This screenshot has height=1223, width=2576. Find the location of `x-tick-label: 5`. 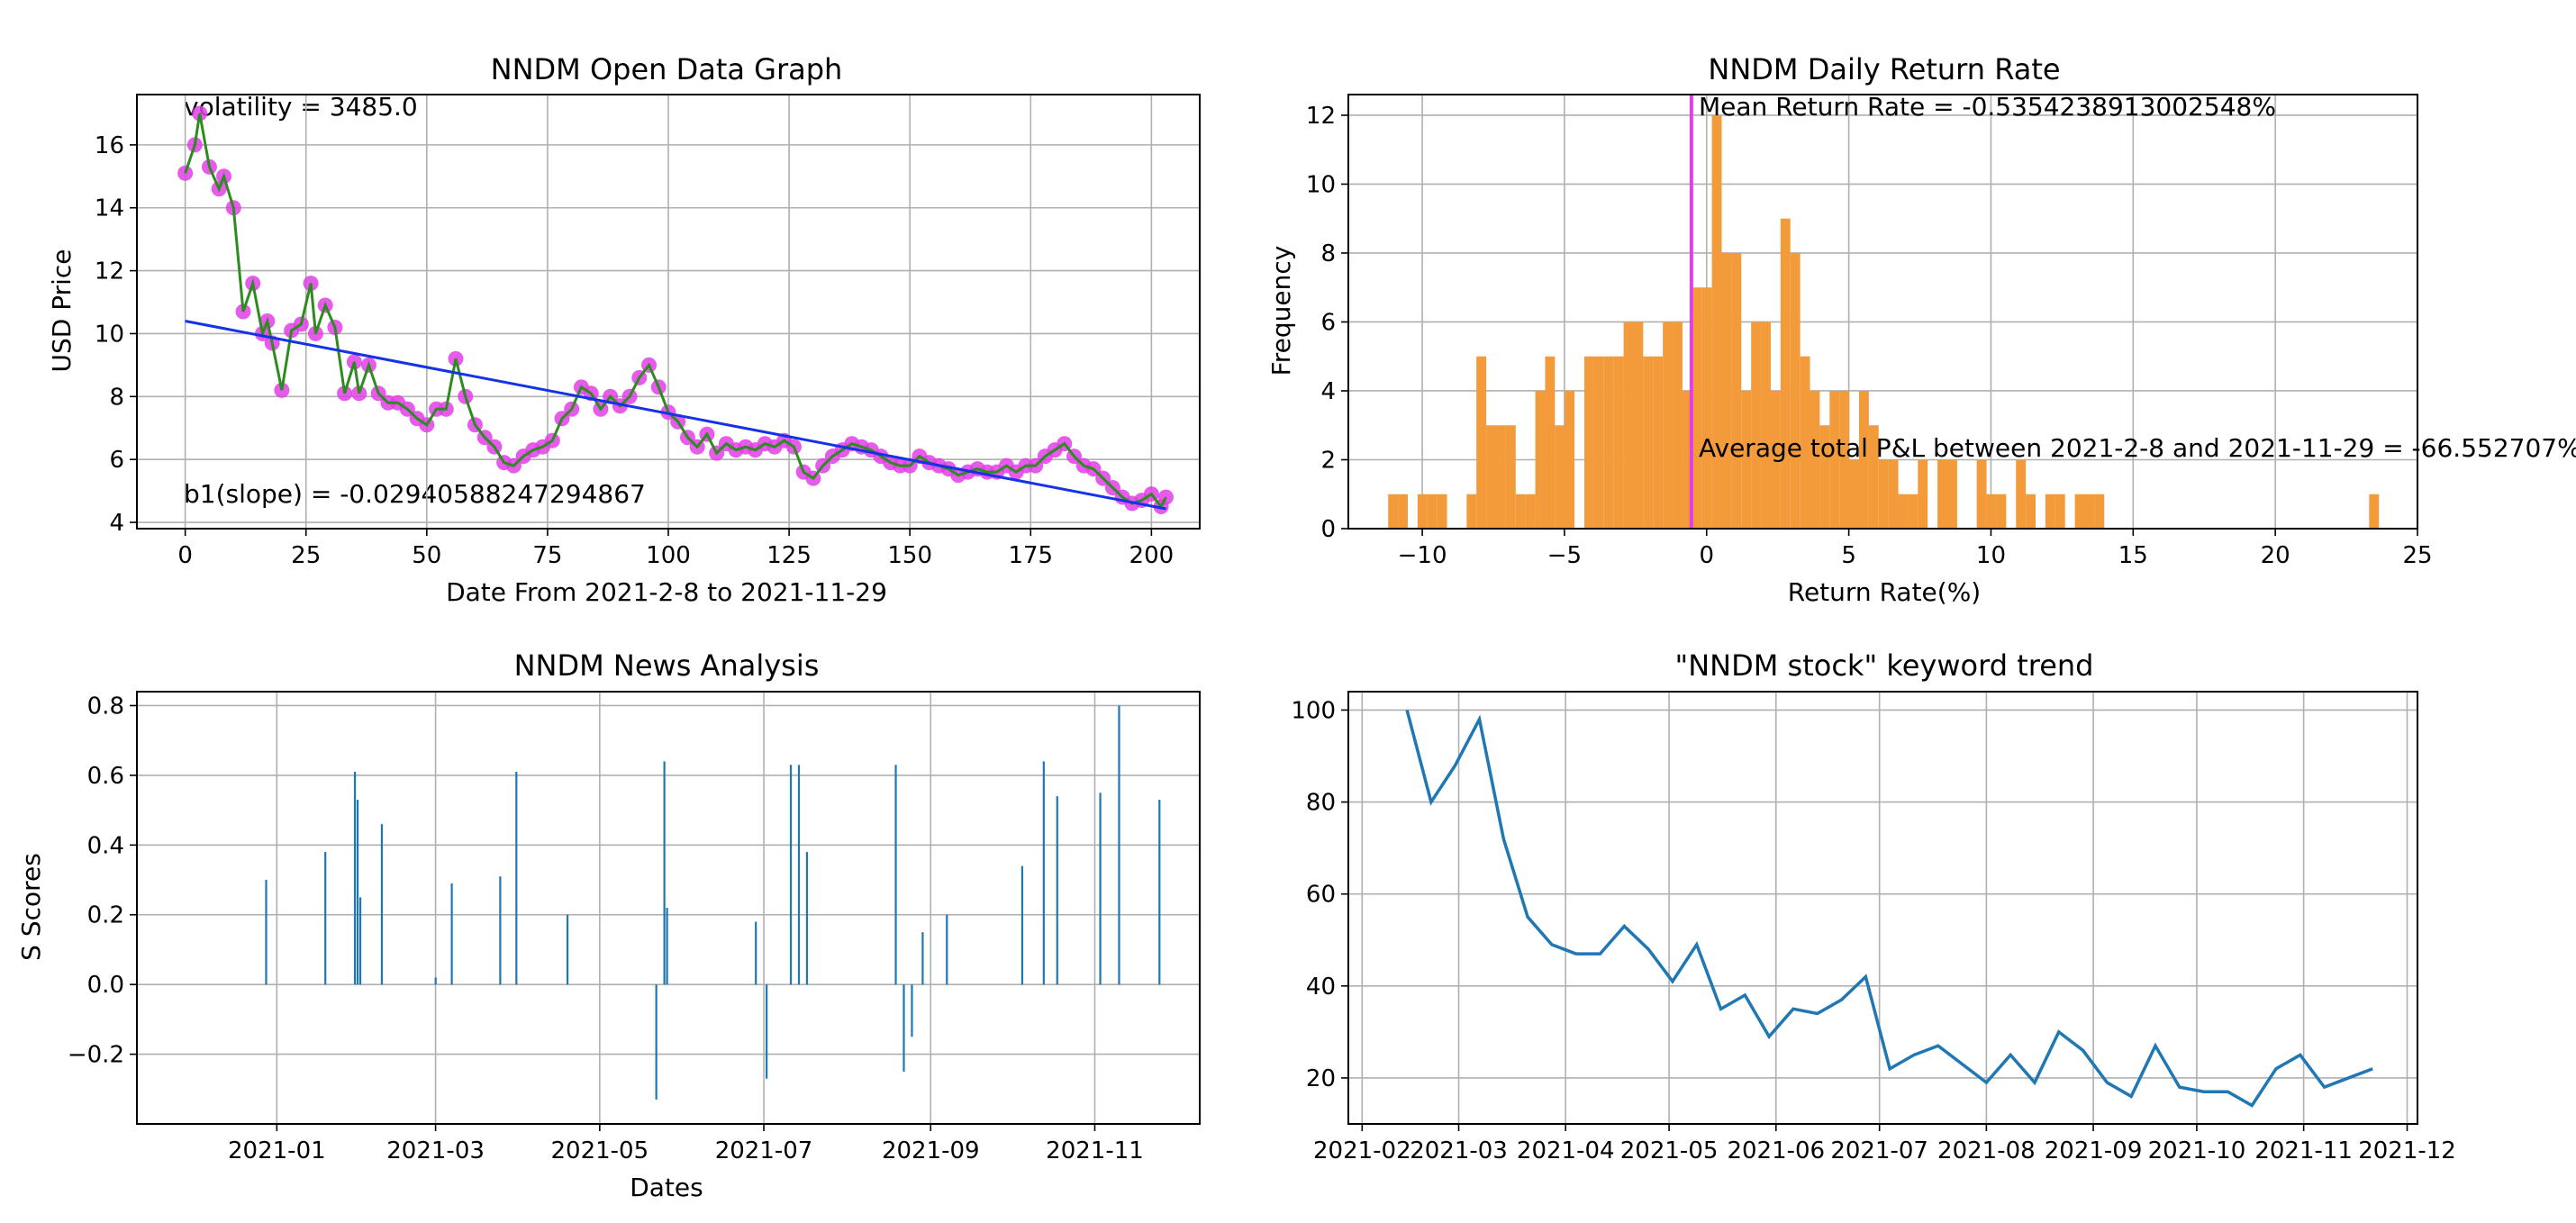

x-tick-label: 5 is located at coordinates (1848, 555).